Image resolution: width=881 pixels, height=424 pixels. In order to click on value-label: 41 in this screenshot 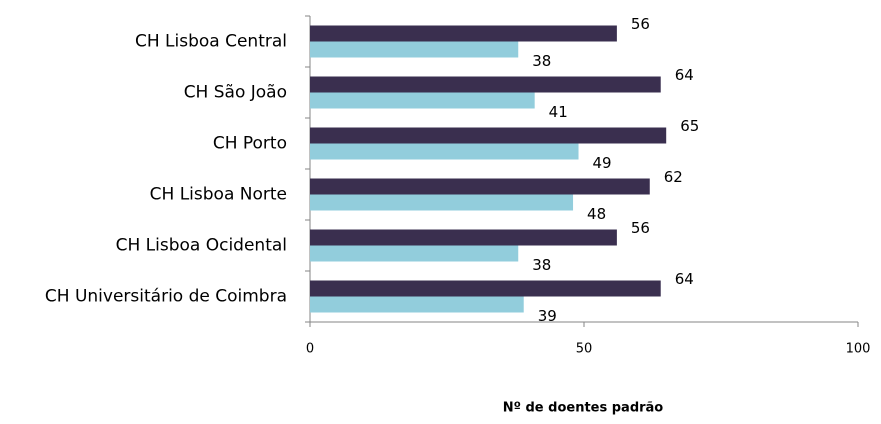, I will do `click(558, 112)`.